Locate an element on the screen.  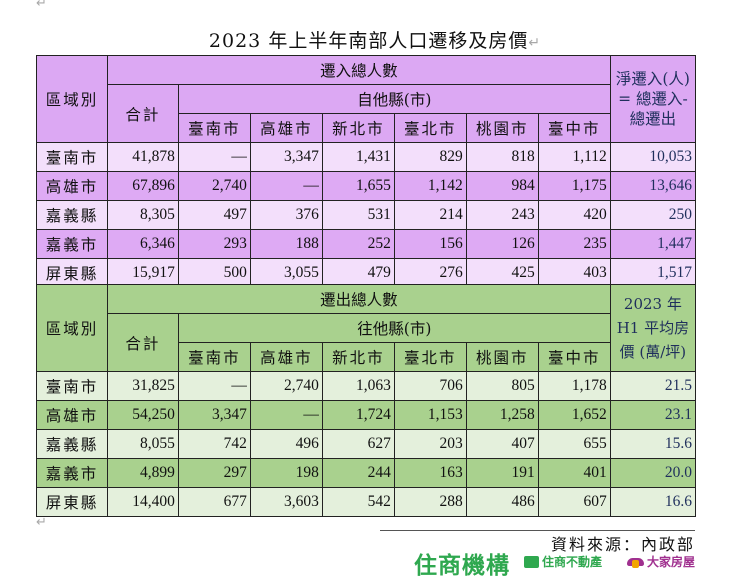
total-cell: 4,899 is located at coordinates (142, 473).